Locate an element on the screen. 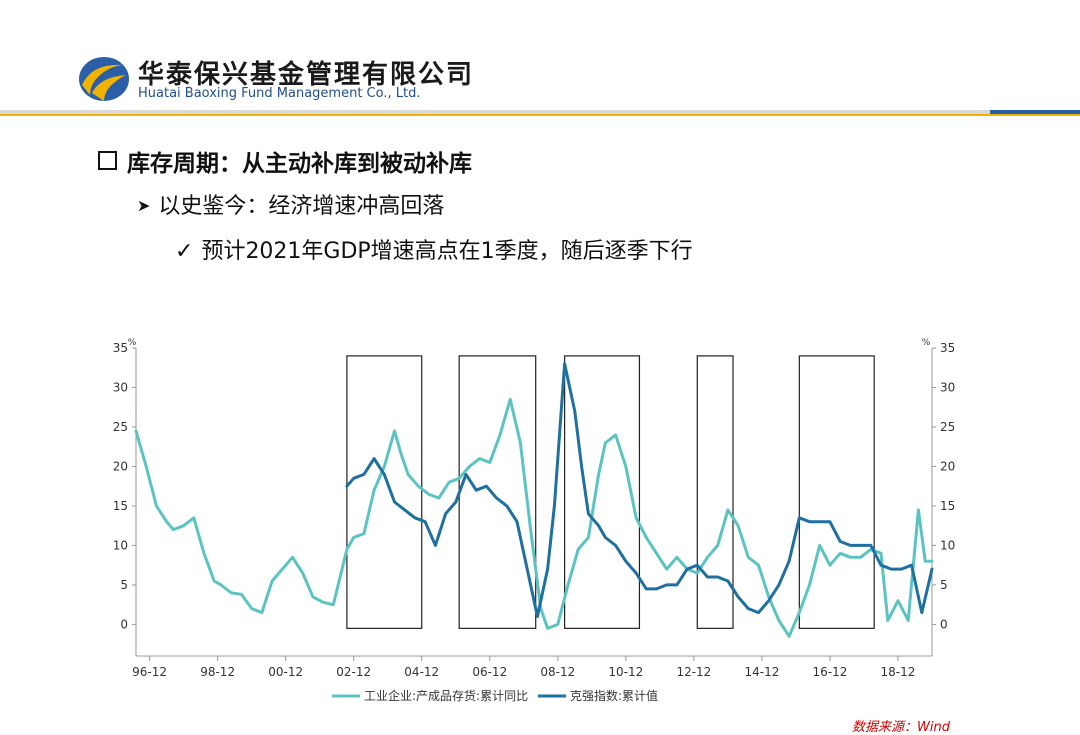 This screenshot has height=735, width=1080. legend-label-2: 克强指数:累计值 is located at coordinates (614, 695).